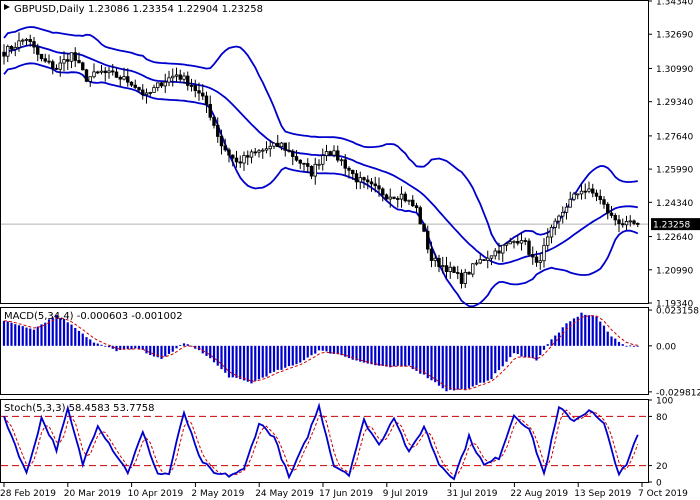 This screenshot has width=700, height=500. Describe the element at coordinates (662, 418) in the screenshot. I see `stoch-tick-label: 80` at that location.